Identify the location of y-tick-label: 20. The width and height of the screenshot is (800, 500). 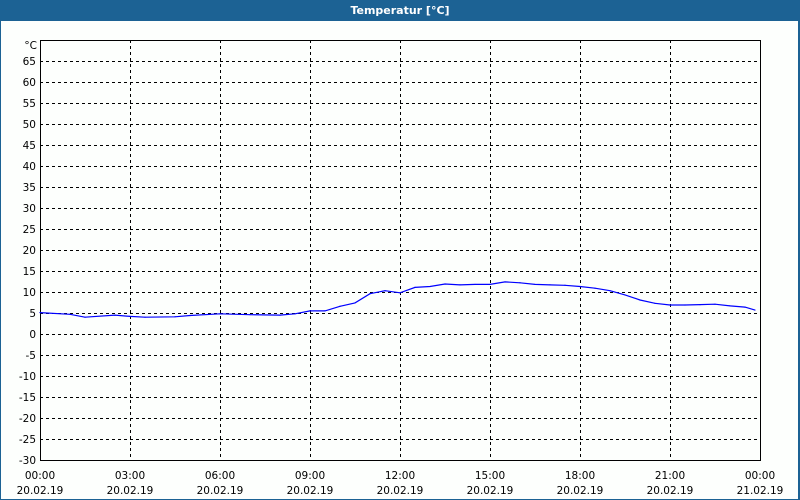
(29, 251).